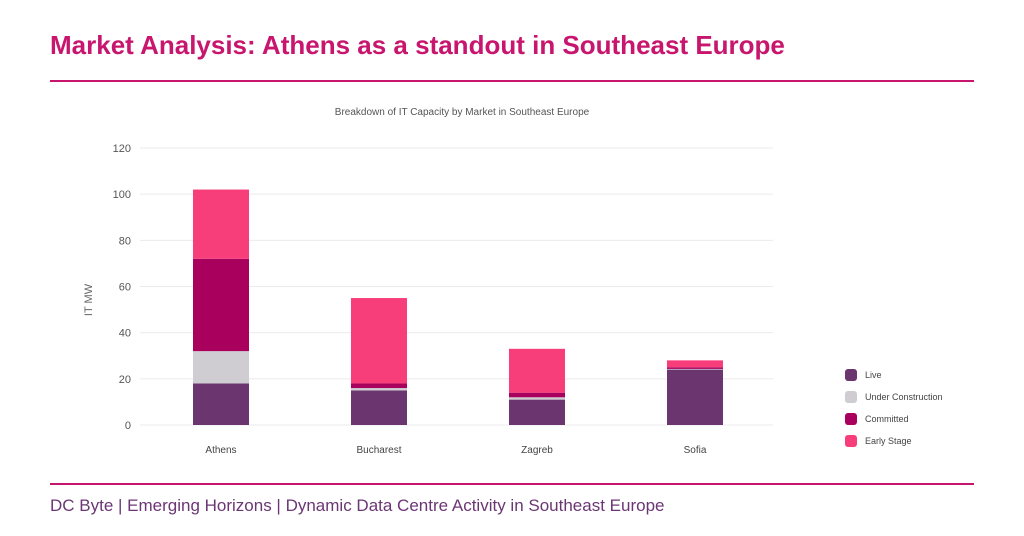 The width and height of the screenshot is (1024, 536). Describe the element at coordinates (695, 450) in the screenshot. I see `x-tick-label: Sofia` at that location.